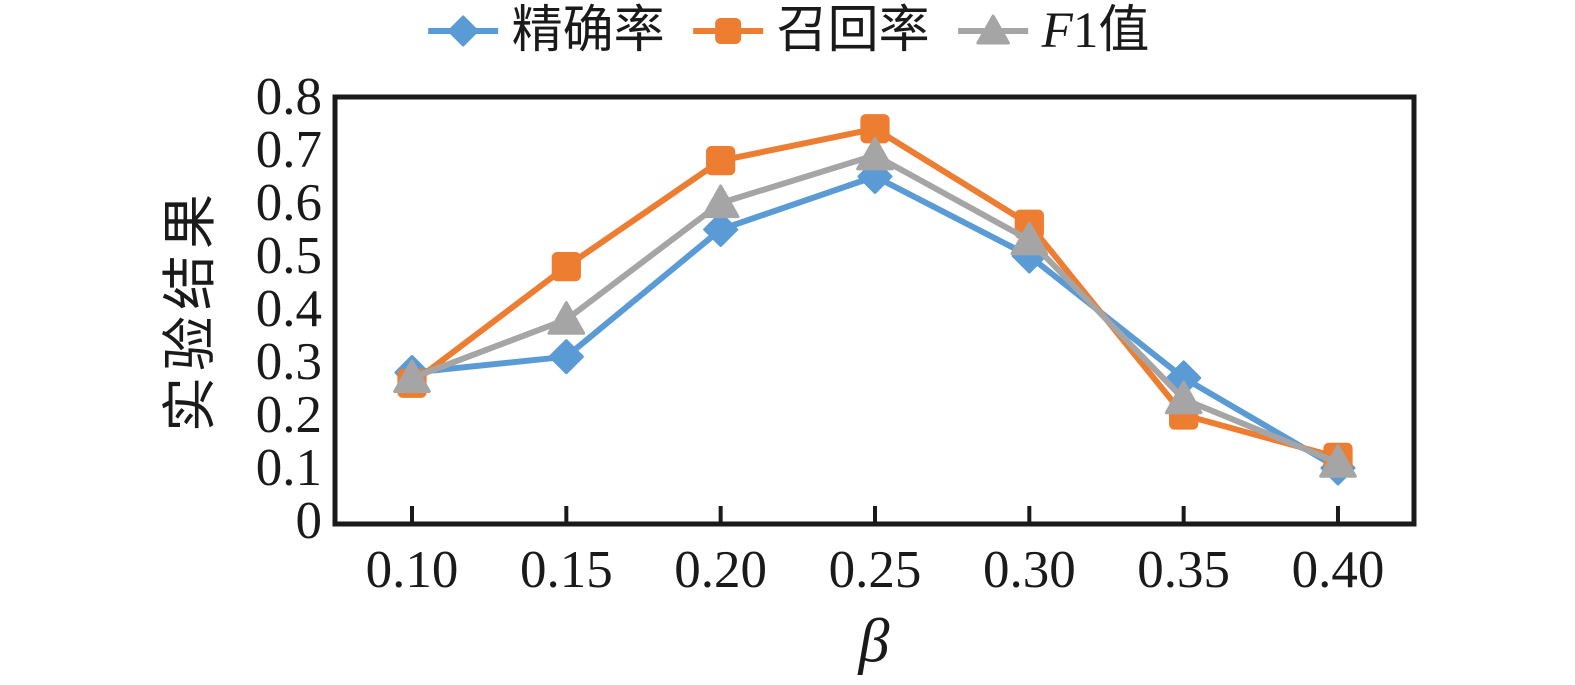 This screenshot has width=1575, height=685. What do you see at coordinates (412, 570) in the screenshot?
I see `x-tick-label: 0.10` at bounding box center [412, 570].